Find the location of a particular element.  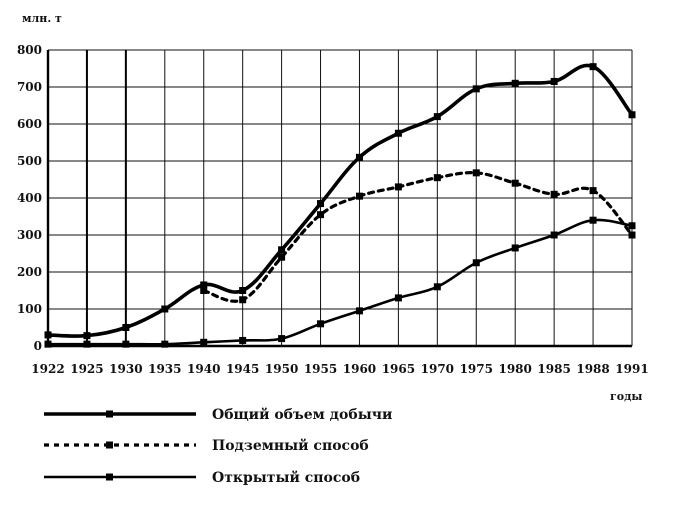

x-tick-label: 1940 is located at coordinates (203, 369).